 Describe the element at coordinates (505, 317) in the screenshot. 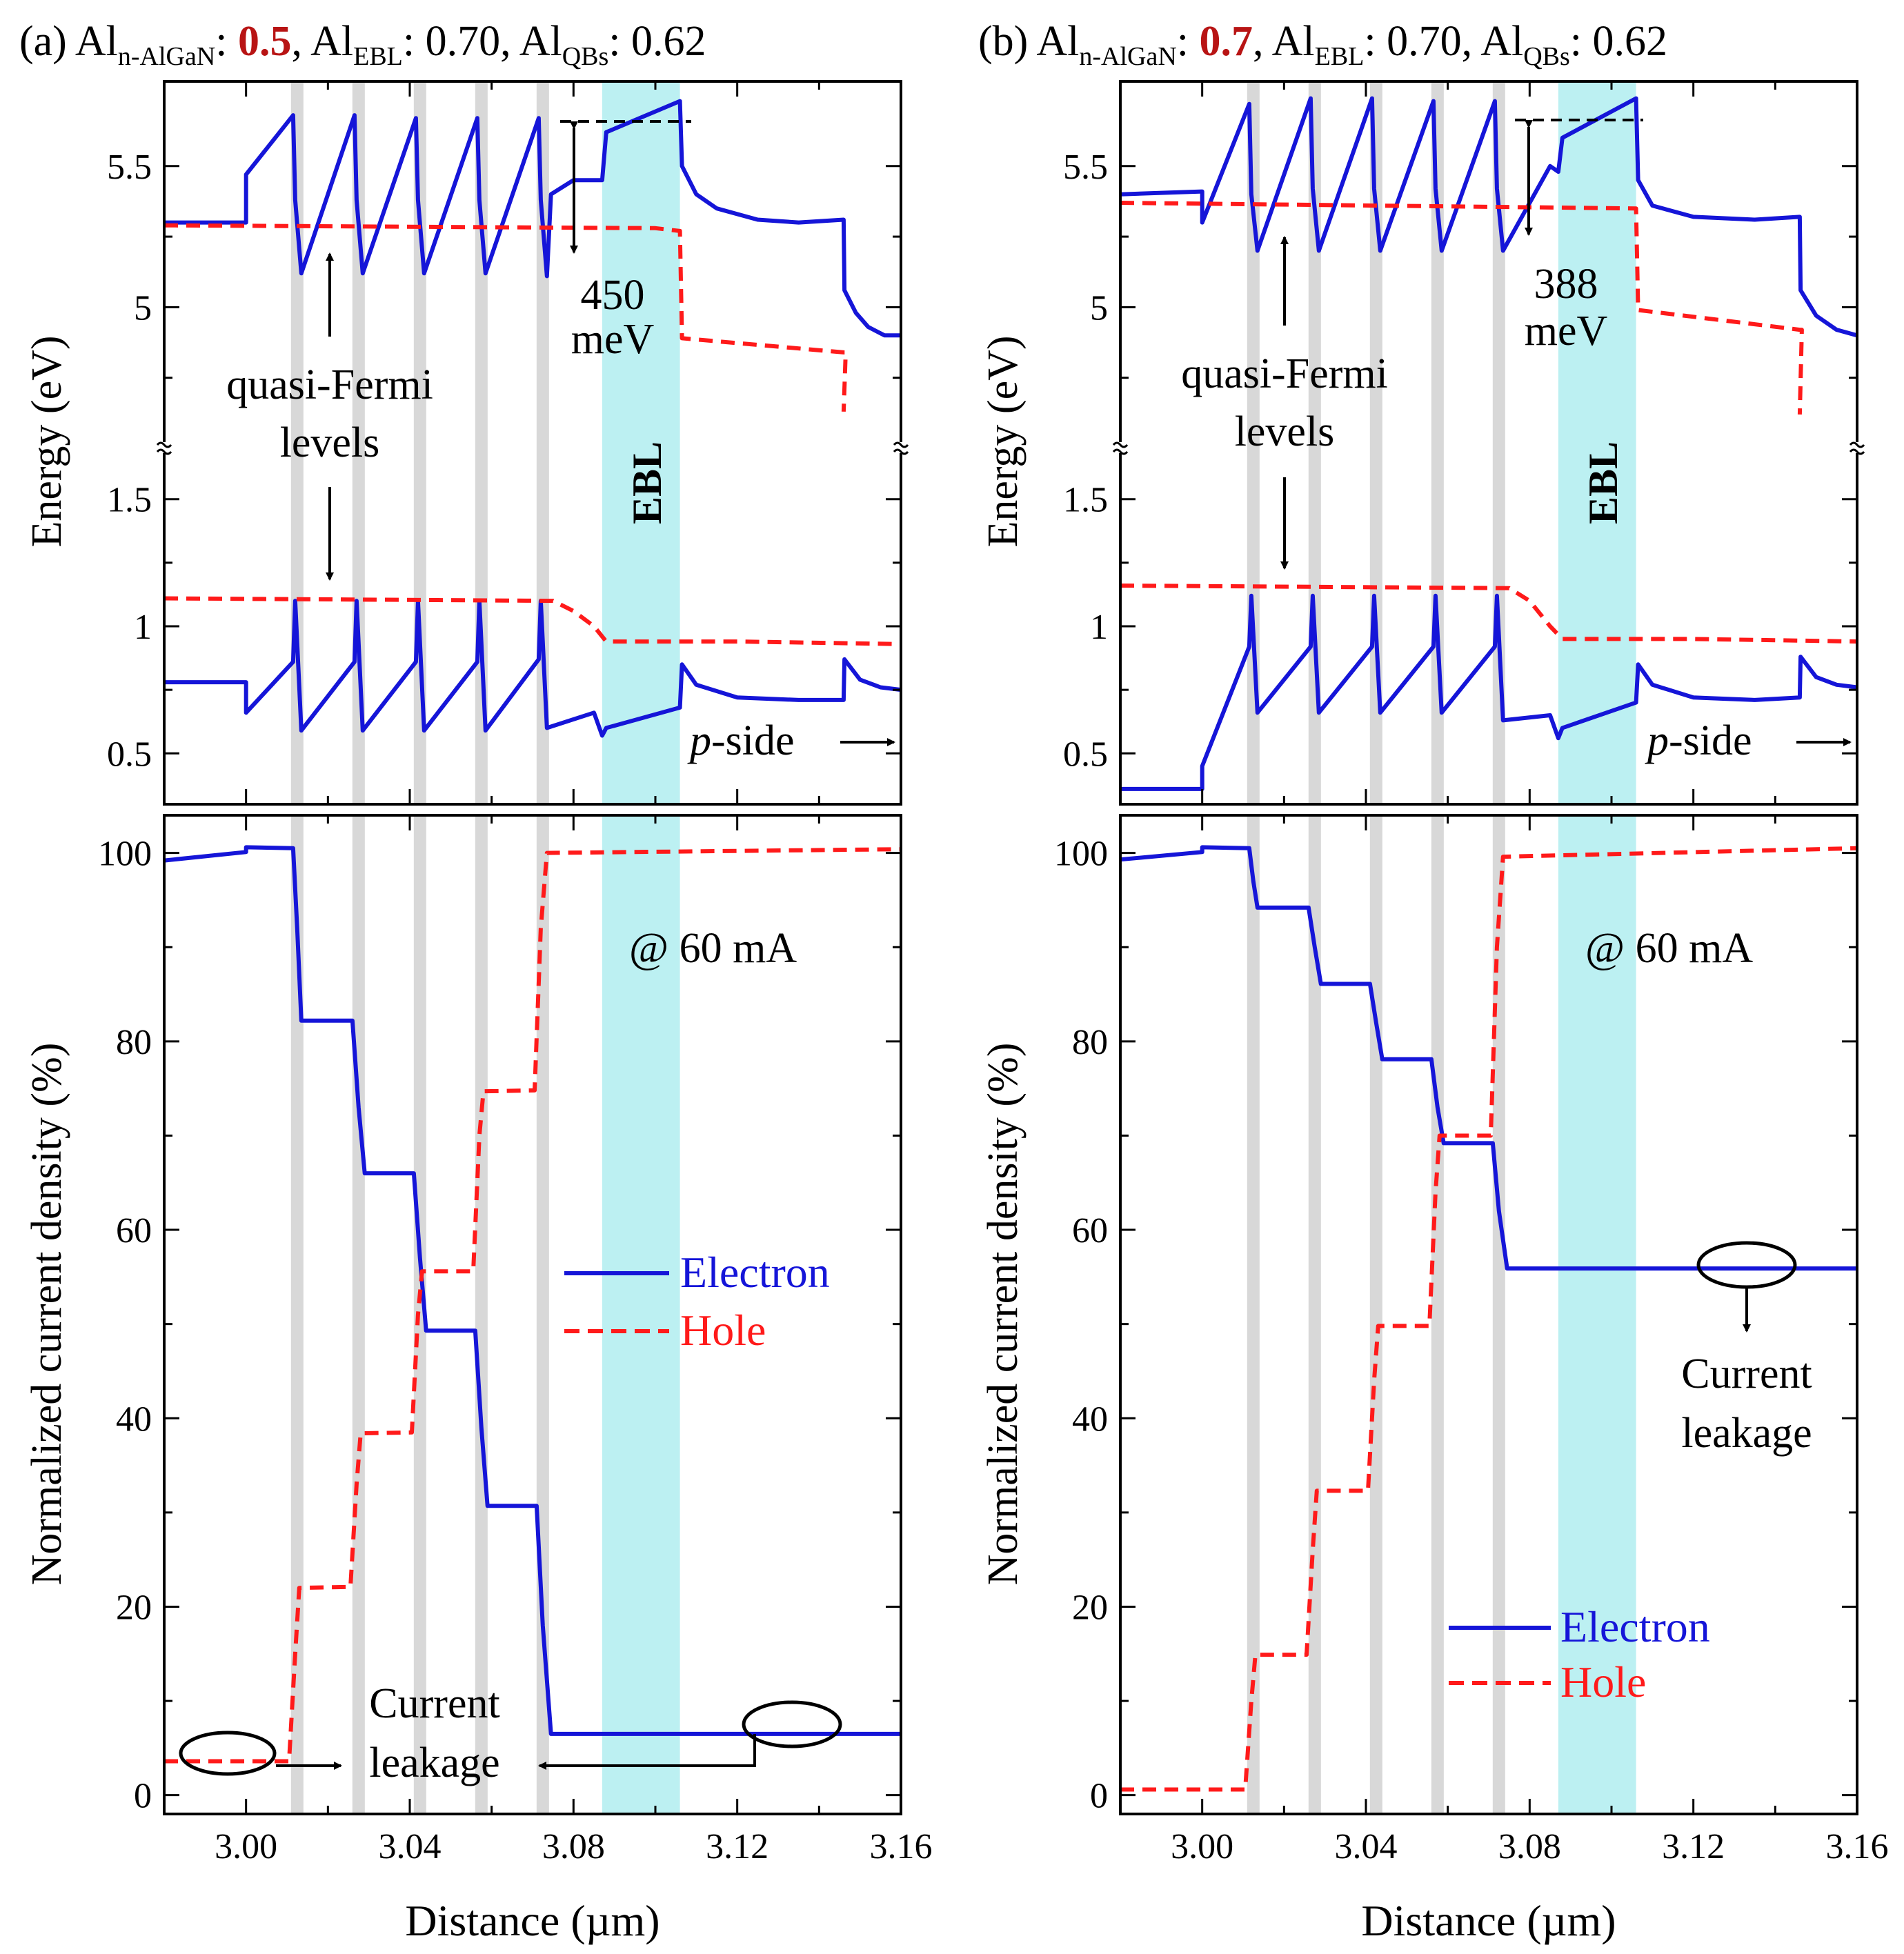

I see `electron-quasi-fermi-level-line` at that location.